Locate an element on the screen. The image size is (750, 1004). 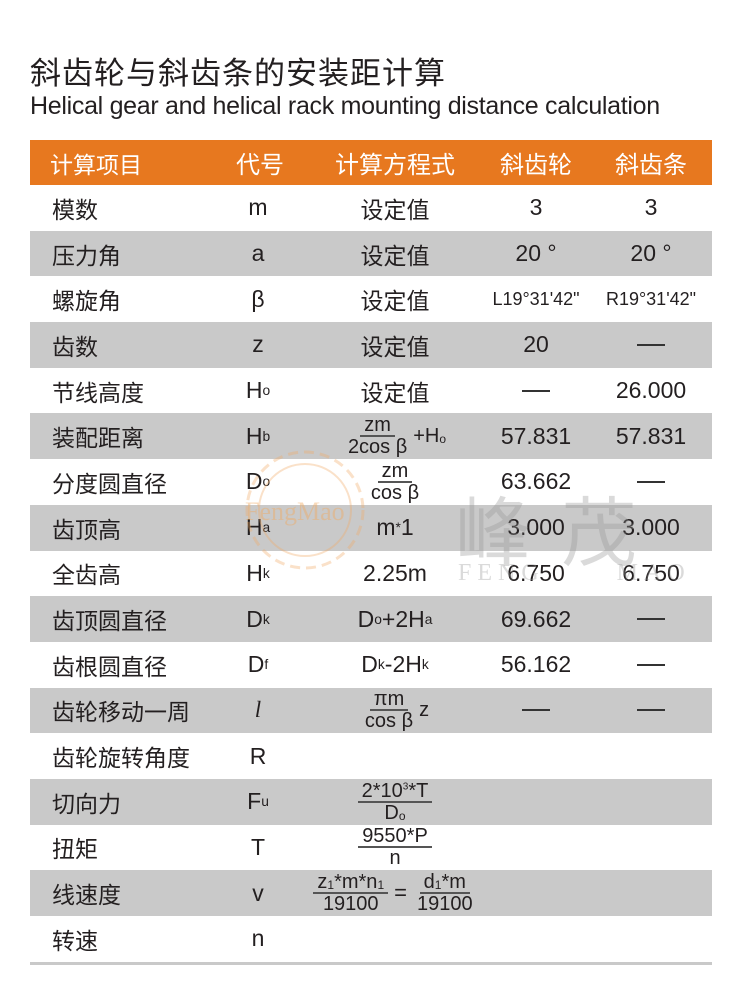
row-formula: z1*m*n1 19100 = d1*m 19100 is located at coordinates (395, 893).